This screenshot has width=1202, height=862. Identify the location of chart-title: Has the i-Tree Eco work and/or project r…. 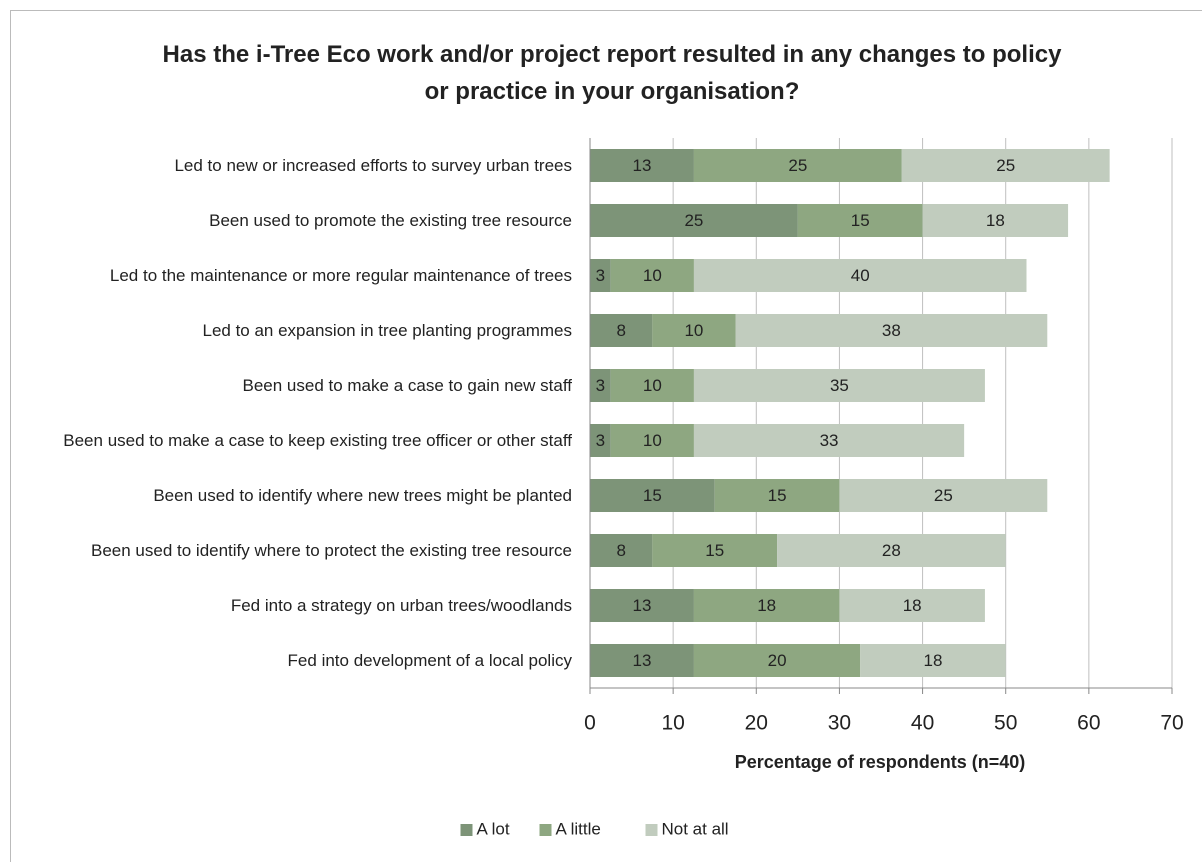
(612, 73).